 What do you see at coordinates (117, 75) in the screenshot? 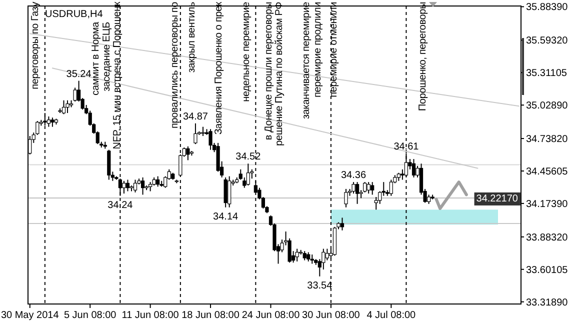
I see `annotation: NFP, 15 мин встреча с Порошенк` at bounding box center [117, 75].